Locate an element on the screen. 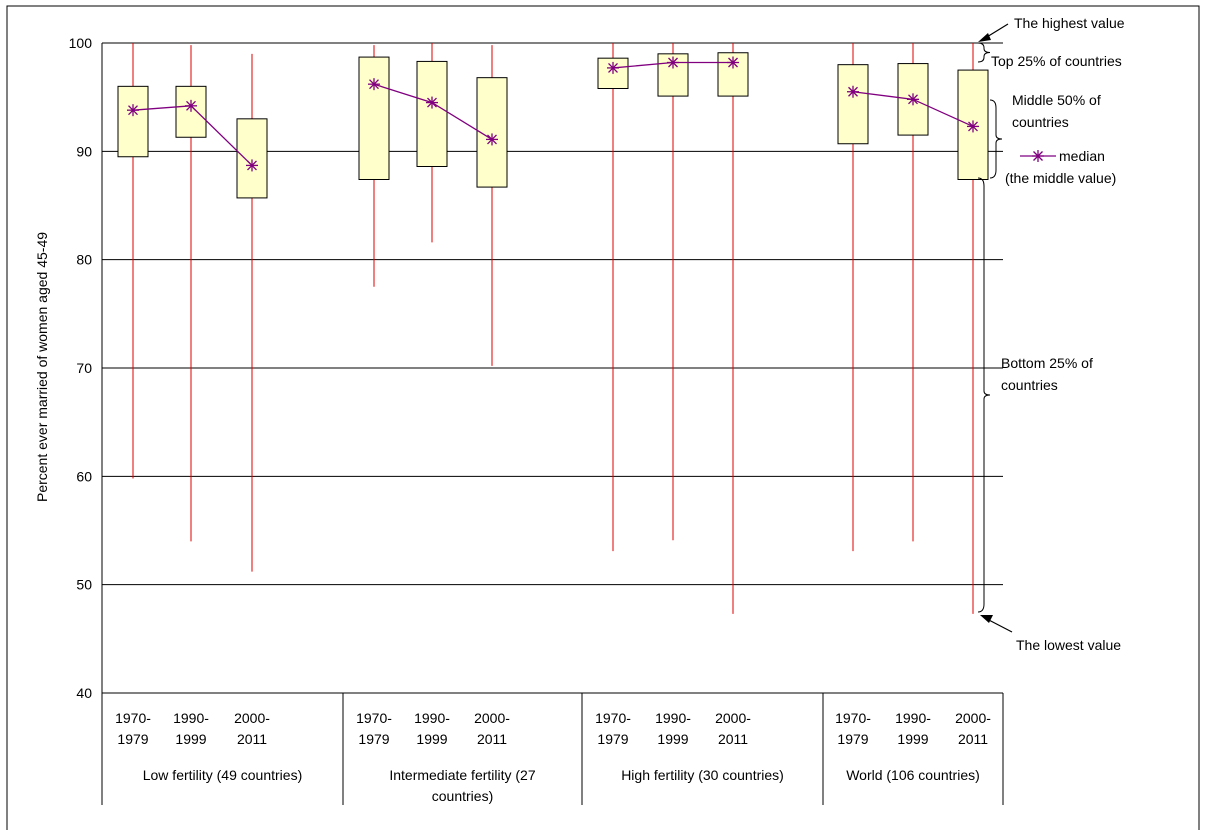  brace-top25 is located at coordinates (984, 52).